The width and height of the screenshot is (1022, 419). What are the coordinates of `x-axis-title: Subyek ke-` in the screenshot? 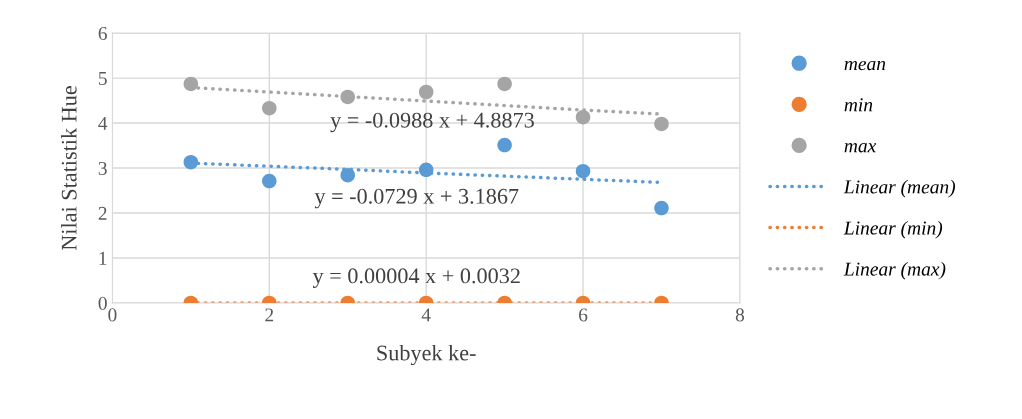 It's located at (426, 355).